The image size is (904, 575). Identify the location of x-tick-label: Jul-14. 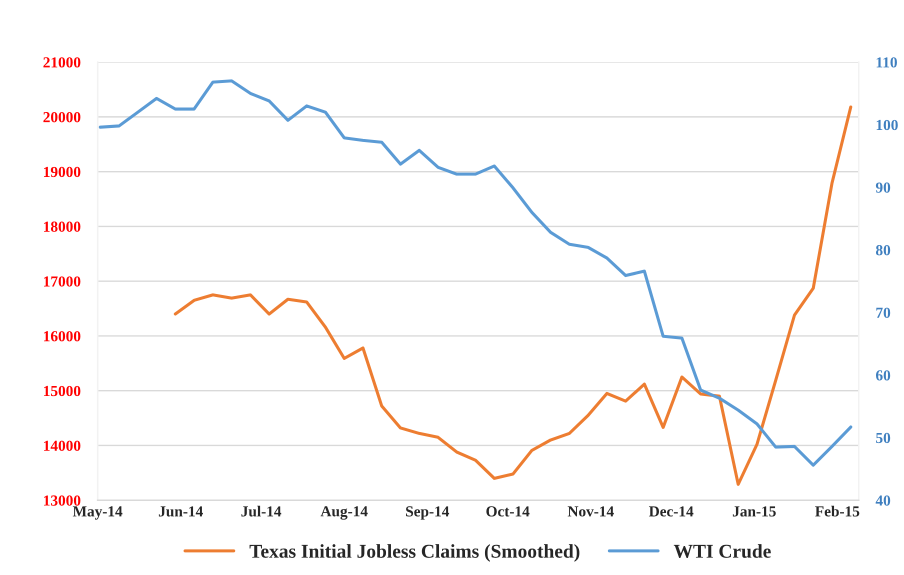
(261, 511).